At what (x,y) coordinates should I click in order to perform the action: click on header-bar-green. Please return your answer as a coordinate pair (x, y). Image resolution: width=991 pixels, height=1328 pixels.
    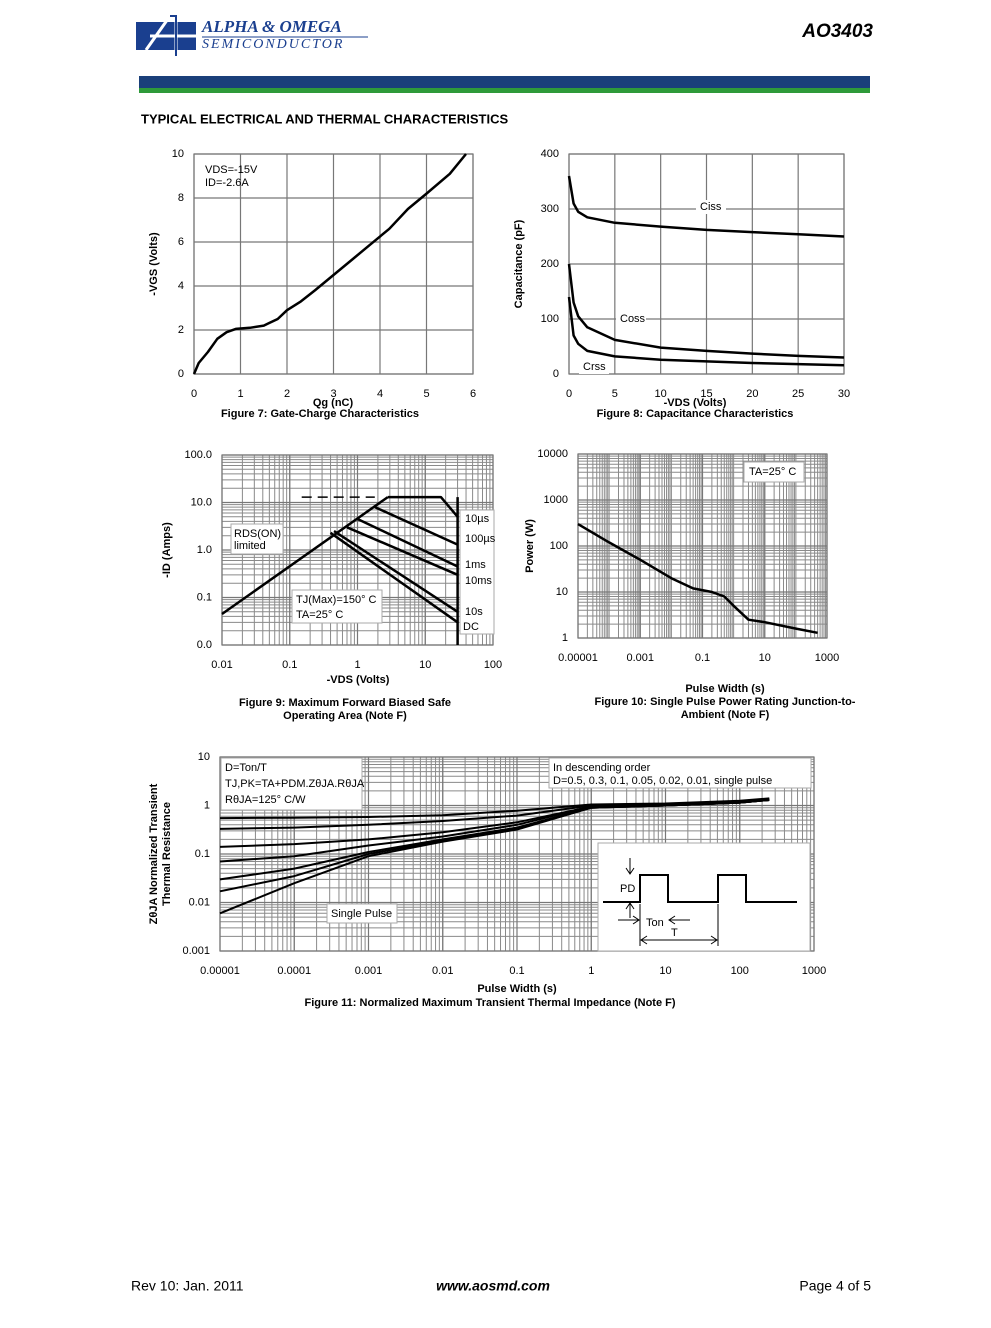
    Looking at the image, I should click on (504, 90).